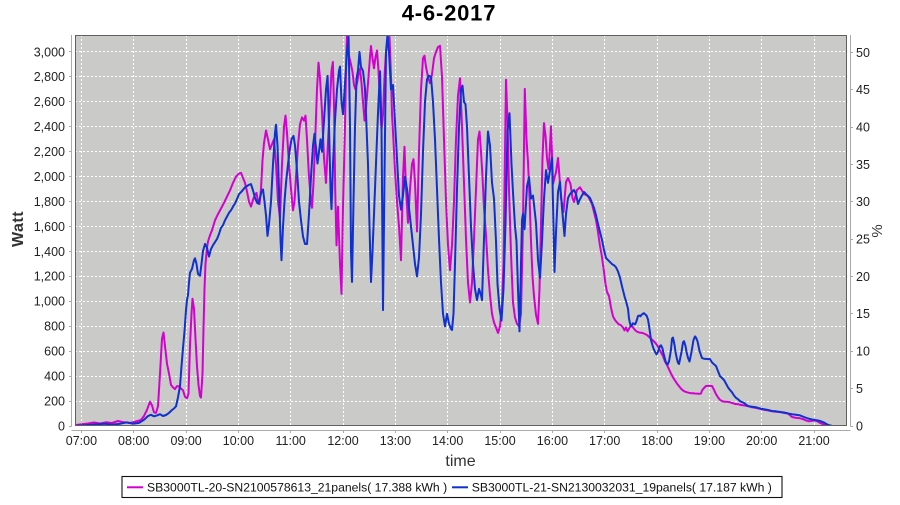 The height and width of the screenshot is (505, 900). Describe the element at coordinates (291, 441) in the screenshot. I see `svg-text: 11:00` at that location.